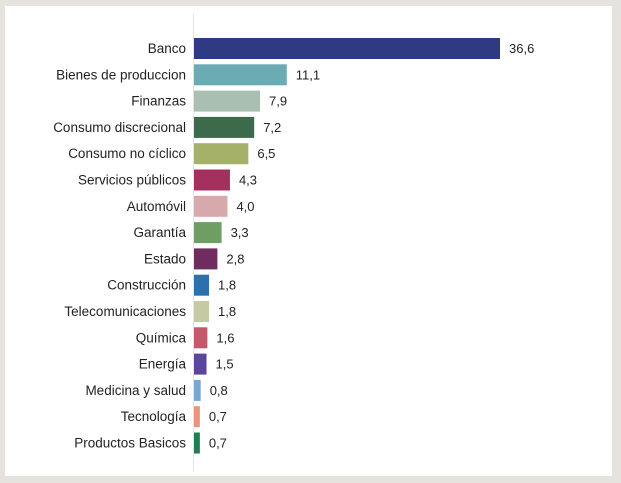 The height and width of the screenshot is (483, 621). I want to click on value-label: 7,9, so click(278, 101).